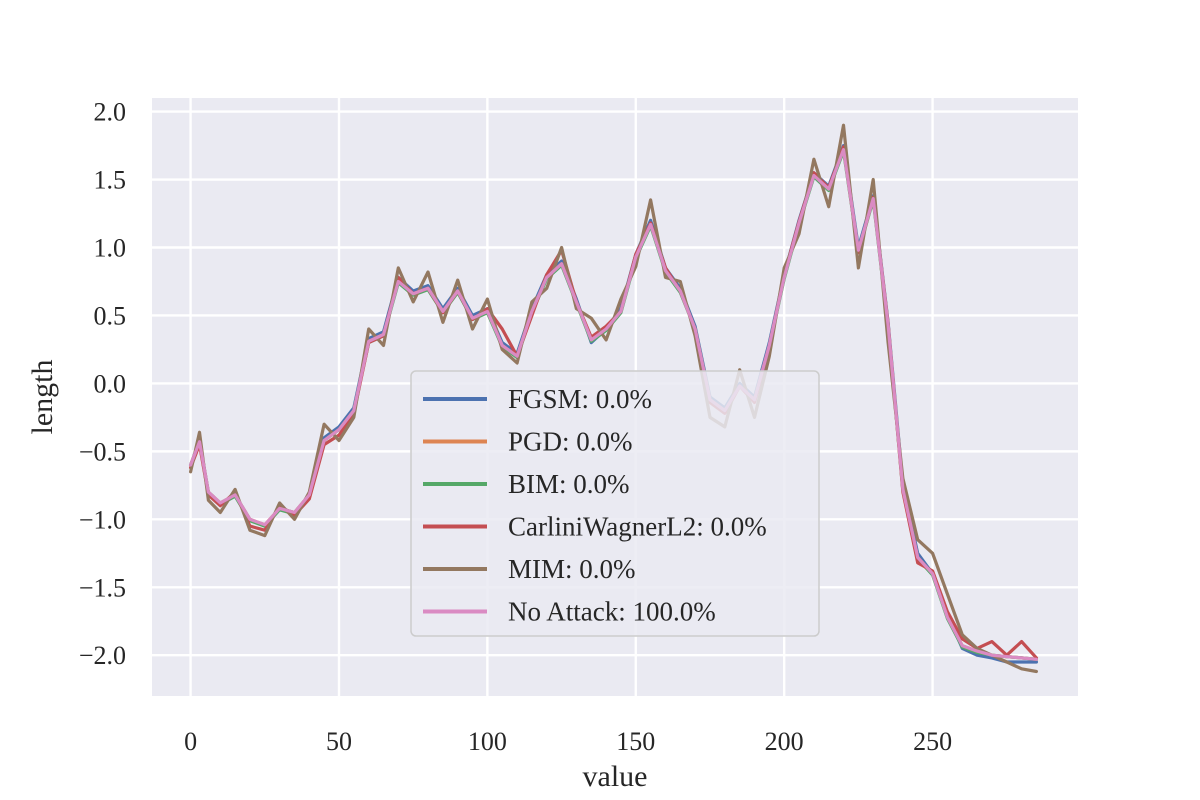  Describe the element at coordinates (569, 484) in the screenshot. I see `legend-label: BIM: 0.0%` at that location.